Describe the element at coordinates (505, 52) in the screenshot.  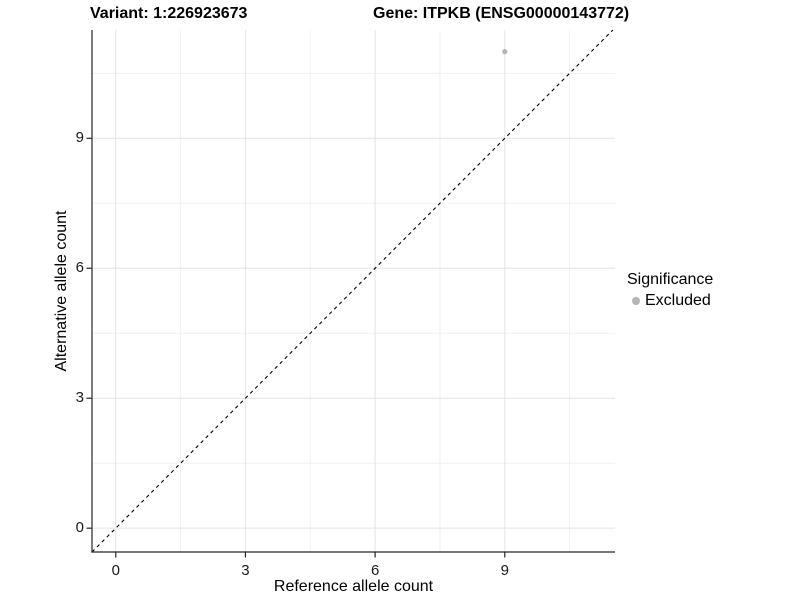
I see `data-point` at that location.